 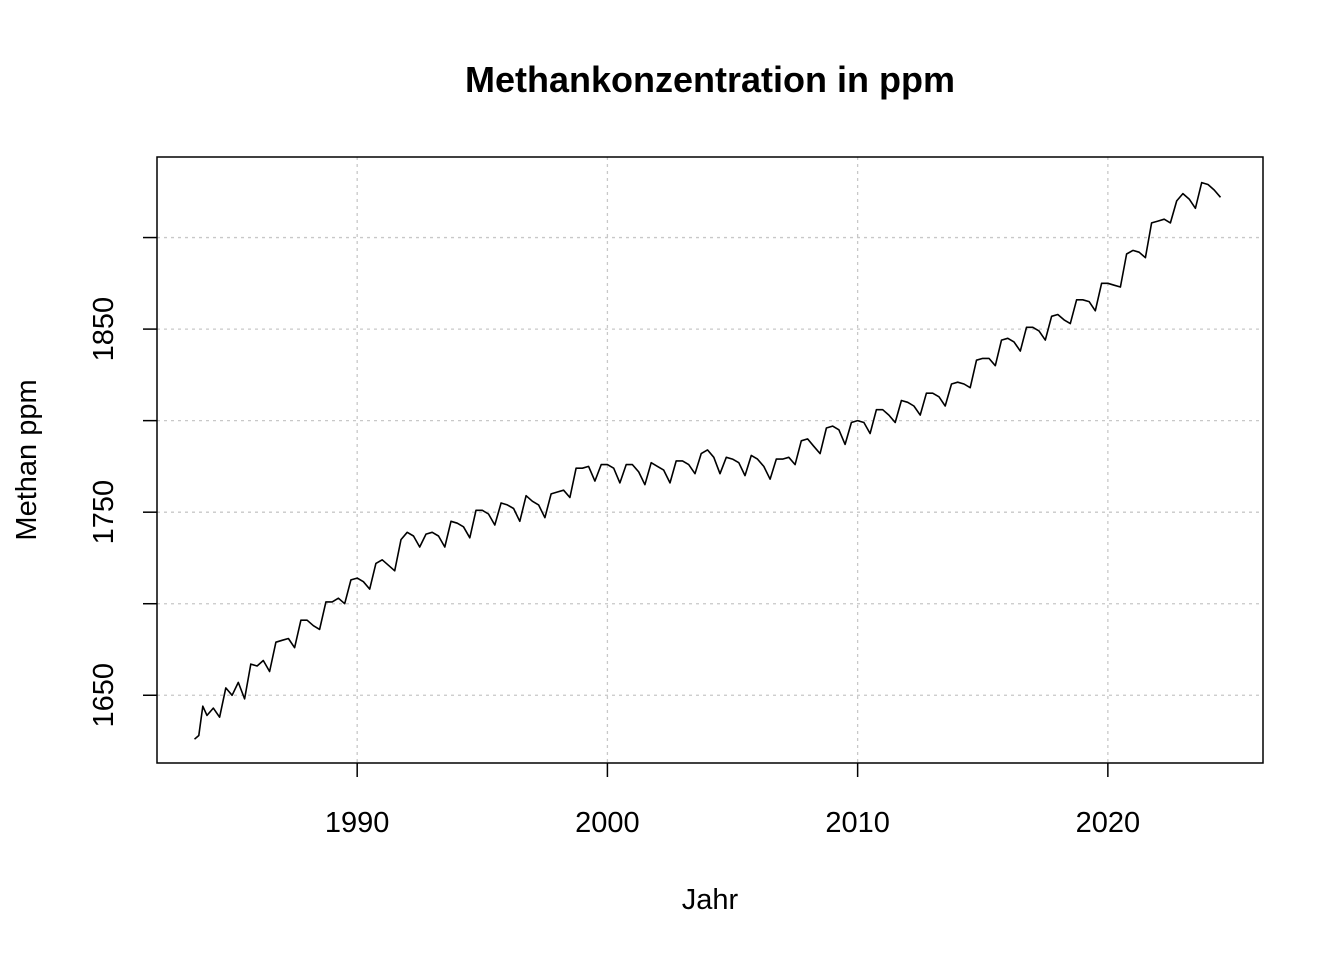 What do you see at coordinates (732, 801) in the screenshot?
I see `x-axis: 1990 2000 2010 2020` at bounding box center [732, 801].